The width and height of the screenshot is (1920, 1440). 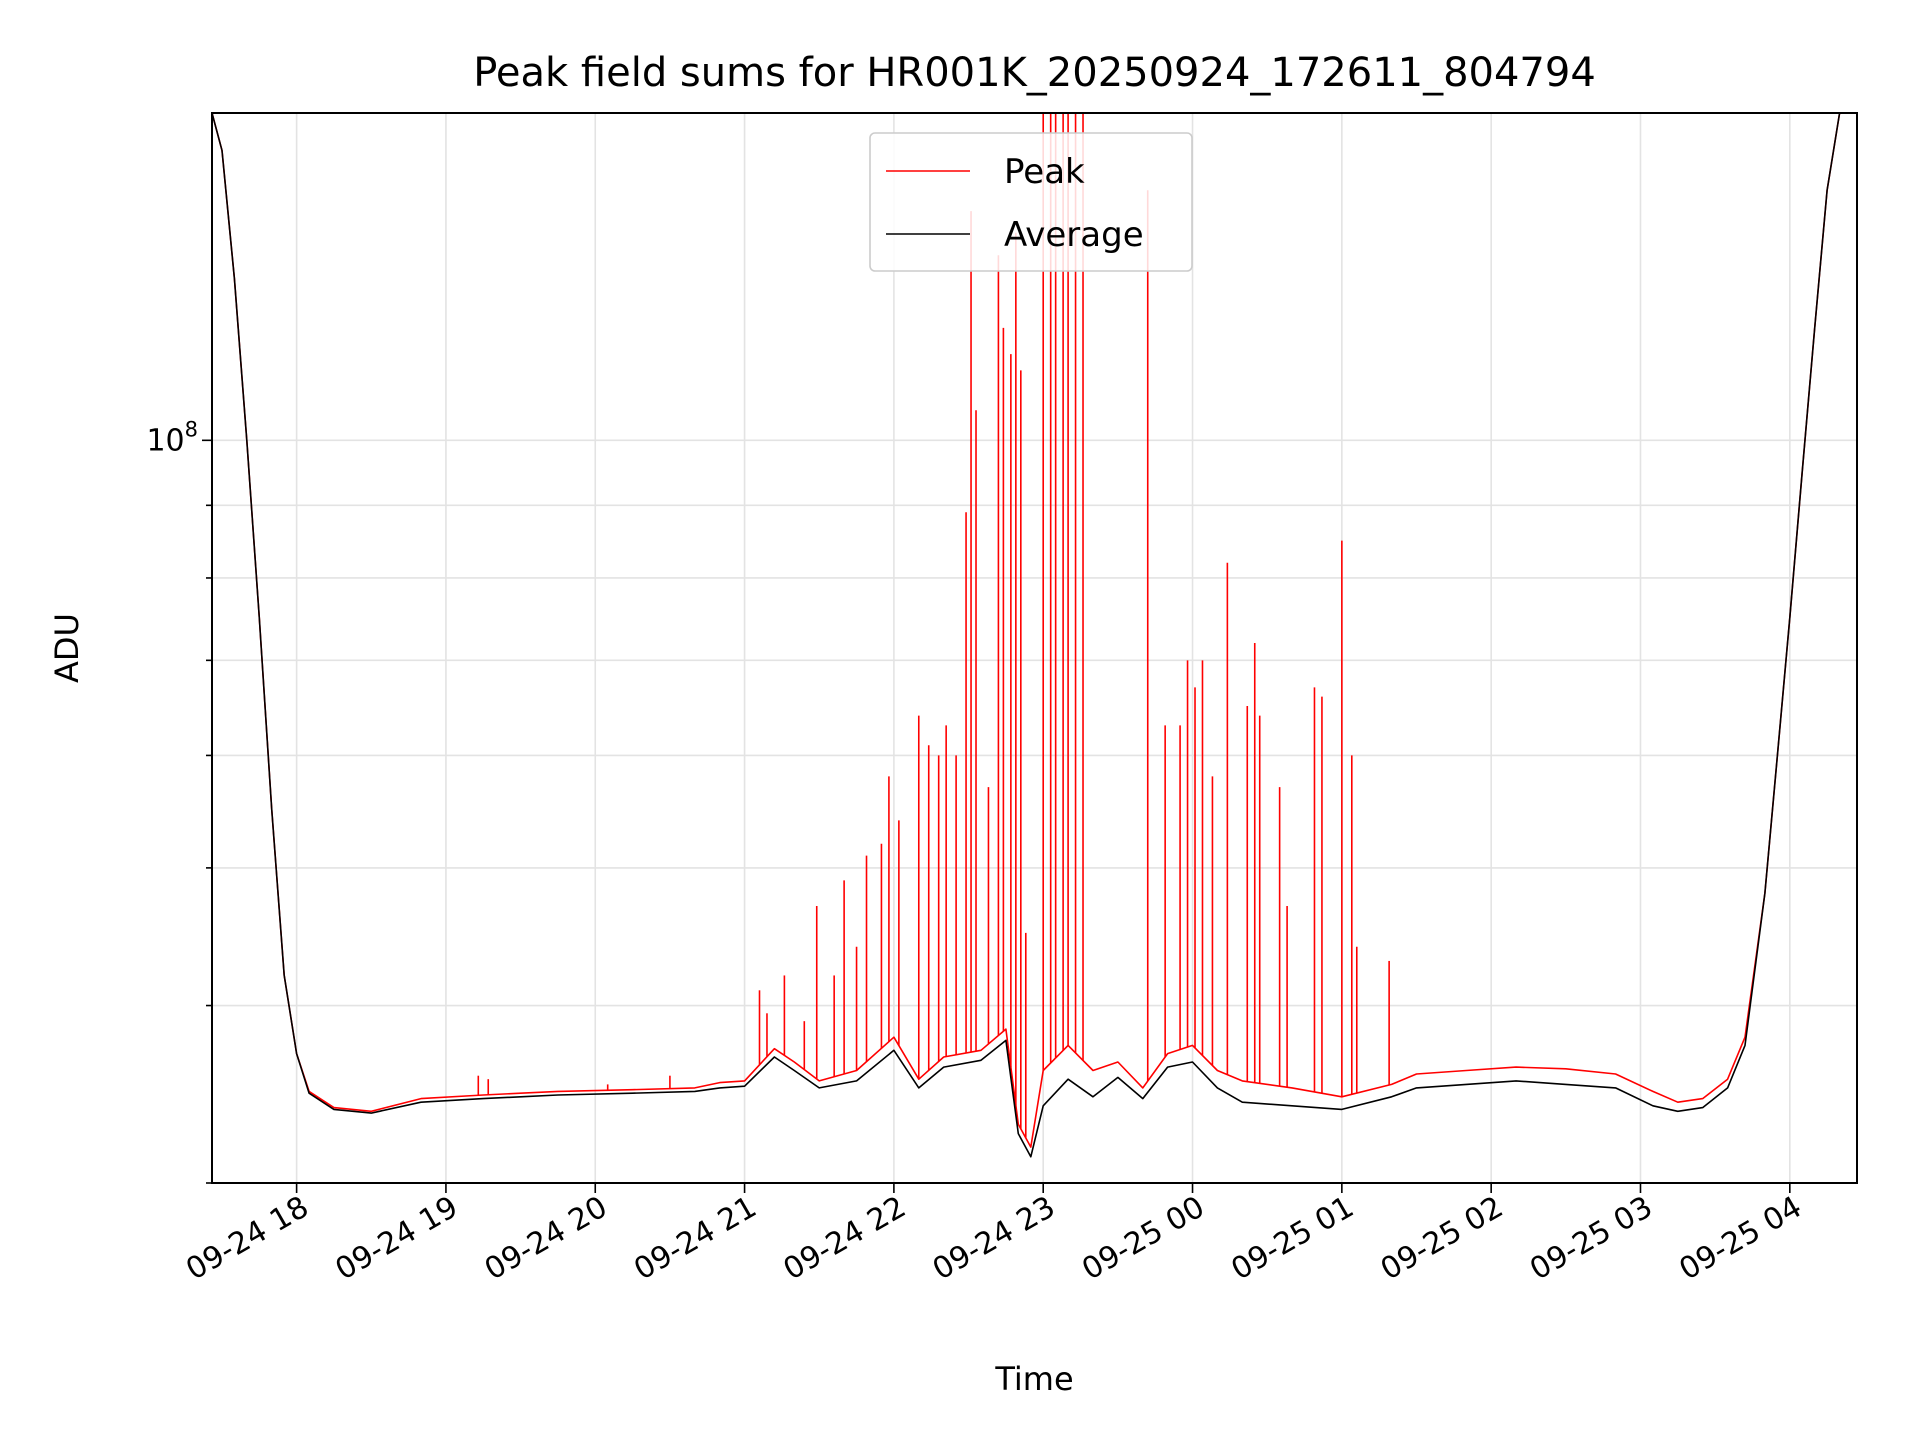 I want to click on legend-box, so click(x=1031, y=202).